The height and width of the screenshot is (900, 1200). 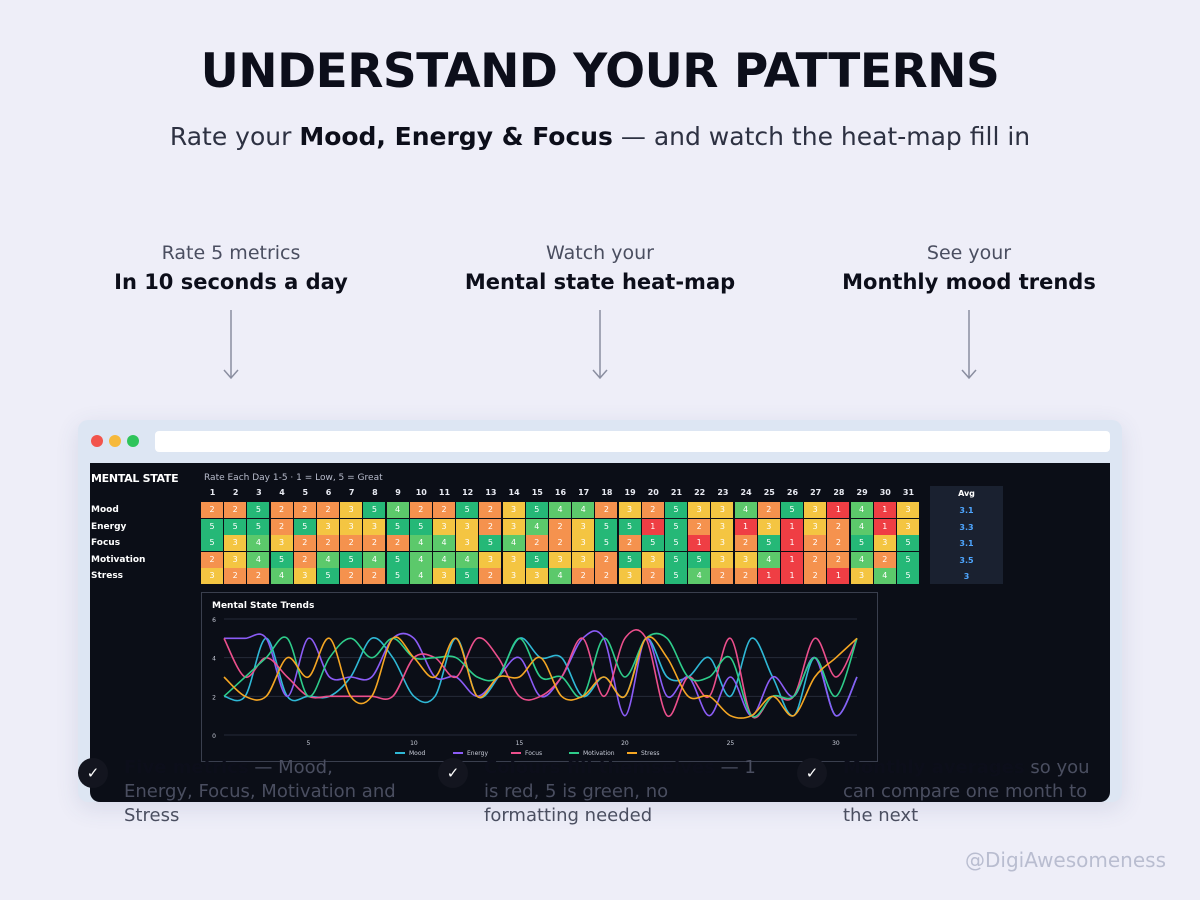 I want to click on address-bar, so click(x=632, y=441).